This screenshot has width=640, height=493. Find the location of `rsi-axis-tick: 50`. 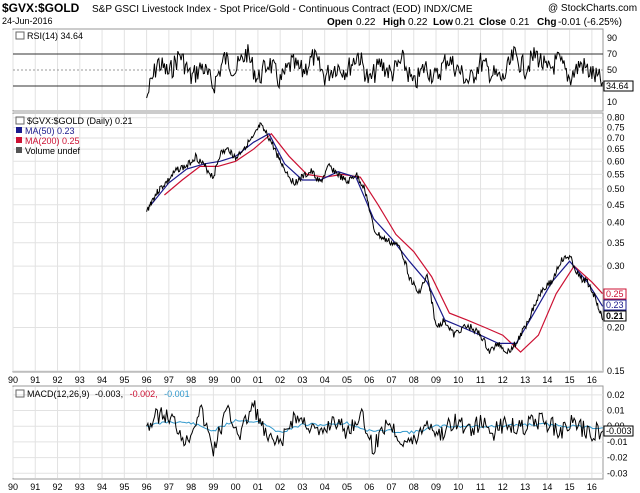

rsi-axis-tick: 50 is located at coordinates (612, 70).